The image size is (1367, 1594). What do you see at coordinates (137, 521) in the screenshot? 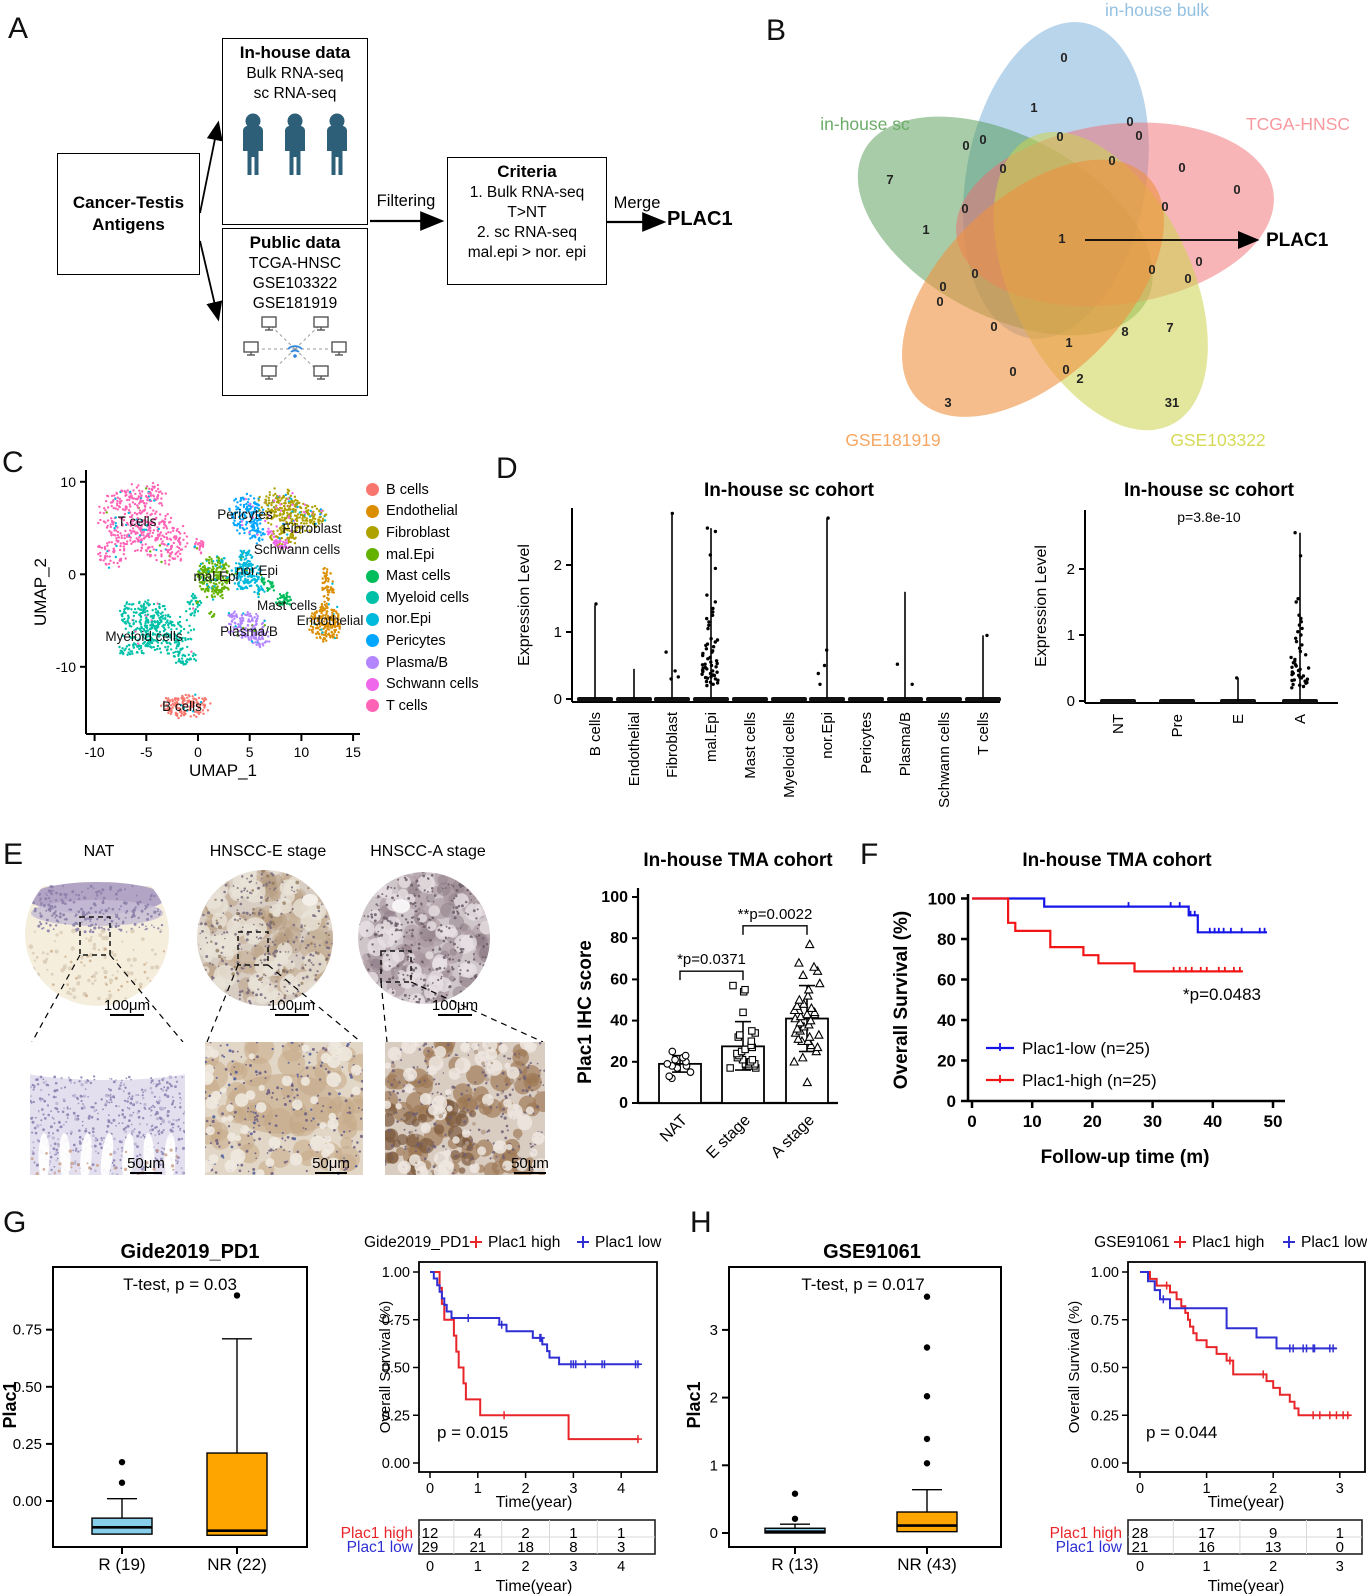
I see `umap-cluster-label: T cells` at bounding box center [137, 521].